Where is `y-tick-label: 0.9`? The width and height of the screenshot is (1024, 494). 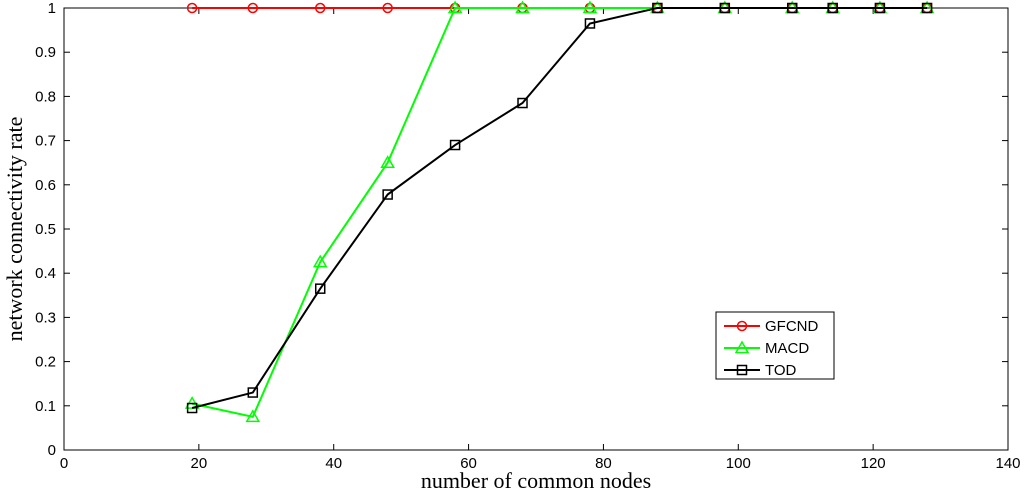 y-tick-label: 0.9 is located at coordinates (45, 52).